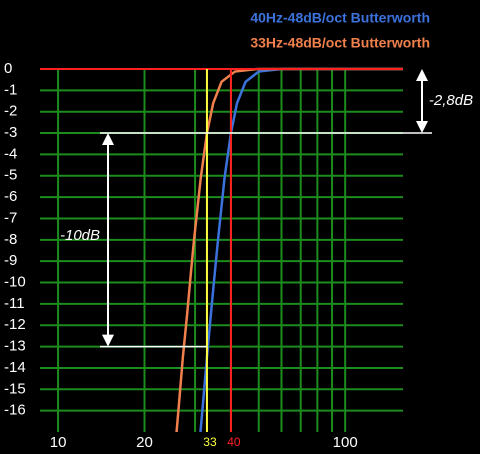 This screenshot has width=480, height=454. Describe the element at coordinates (451, 100) in the screenshot. I see `annotation-label: -2,8dB` at that location.